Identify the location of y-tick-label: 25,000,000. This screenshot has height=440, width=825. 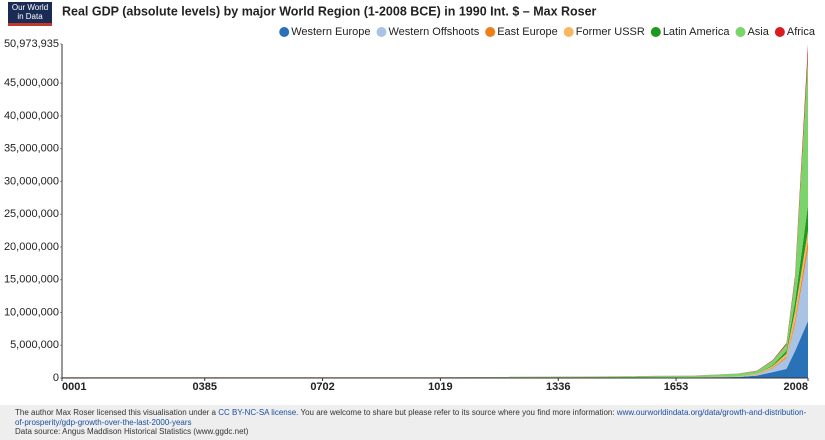
(31, 214).